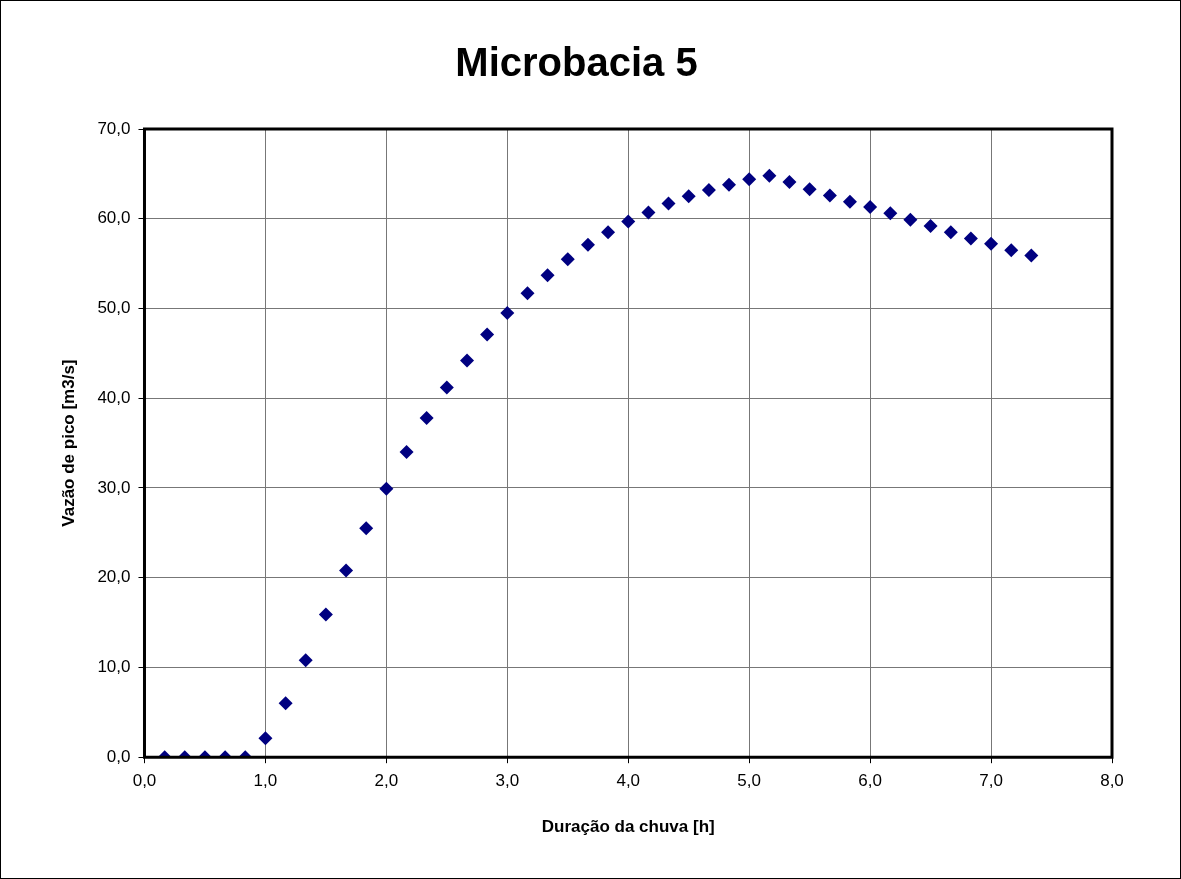 The height and width of the screenshot is (879, 1181). Describe the element at coordinates (114, 218) in the screenshot. I see `y-tick-label: 60,0` at that location.